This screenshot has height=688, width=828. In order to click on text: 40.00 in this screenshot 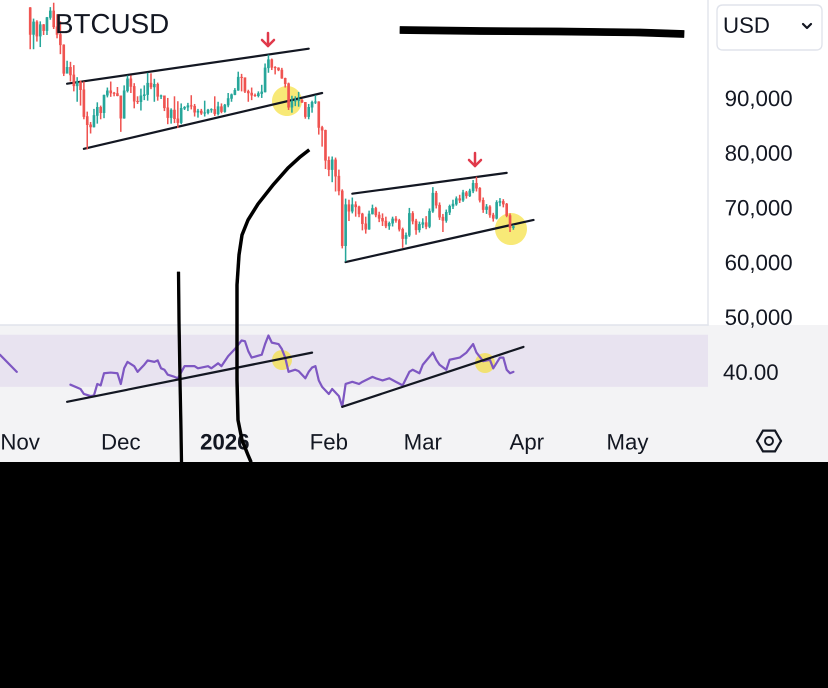, I will do `click(751, 372)`.